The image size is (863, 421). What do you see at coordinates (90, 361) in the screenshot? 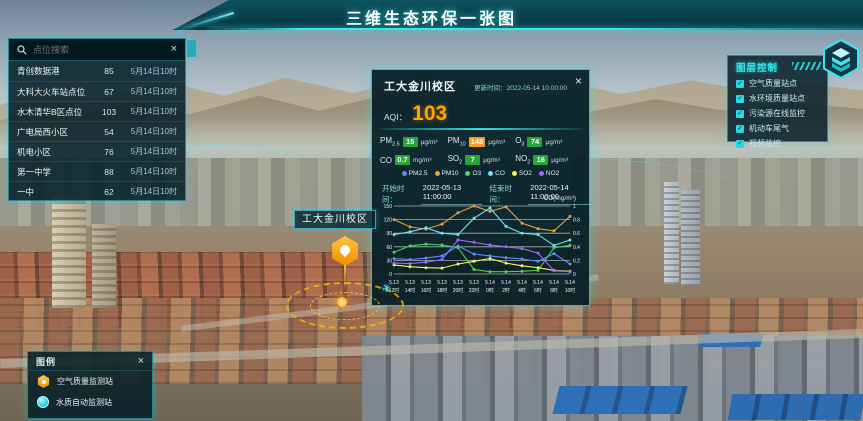
I see `legend-header: 图例 ×` at bounding box center [90, 361].